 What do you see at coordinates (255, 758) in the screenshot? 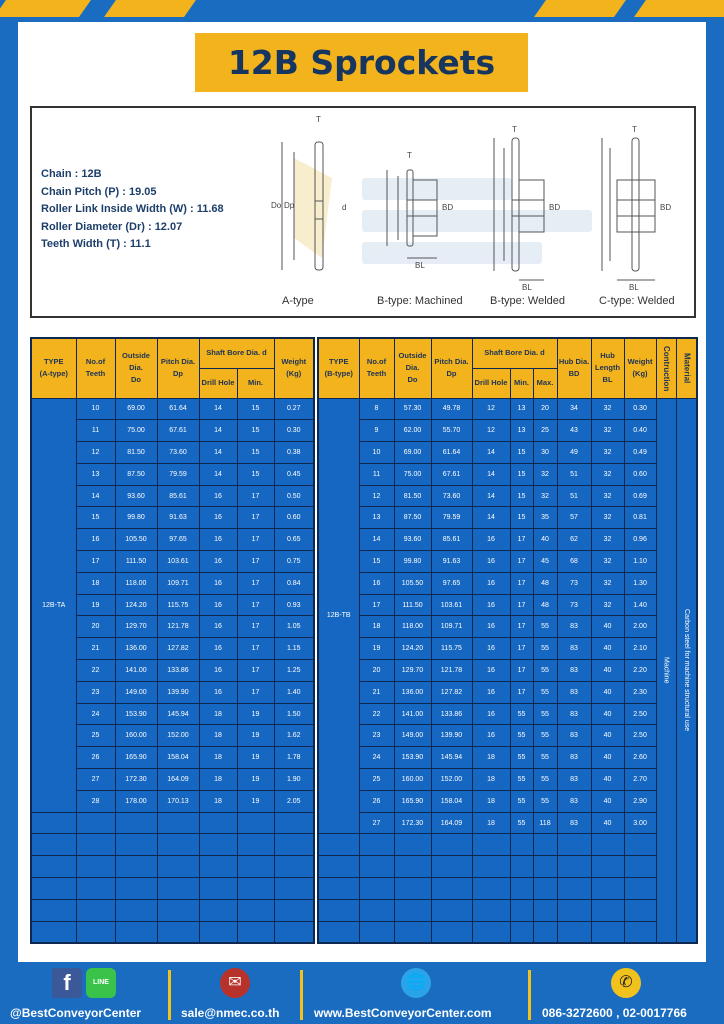
I see `table-cell: 19` at bounding box center [255, 758].